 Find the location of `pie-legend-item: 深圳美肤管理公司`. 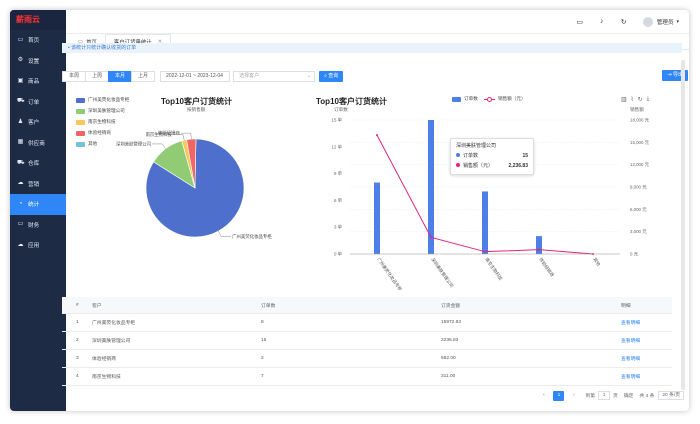

pie-legend-item: 深圳美肤管理公司 is located at coordinates (100, 111).